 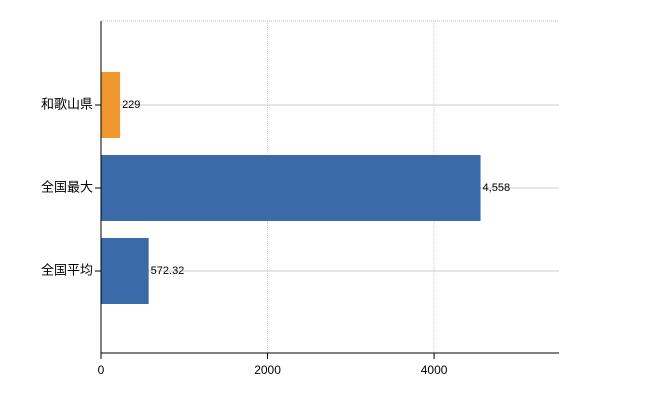 I want to click on y-tick-label: 全国平均, so click(x=67, y=269).